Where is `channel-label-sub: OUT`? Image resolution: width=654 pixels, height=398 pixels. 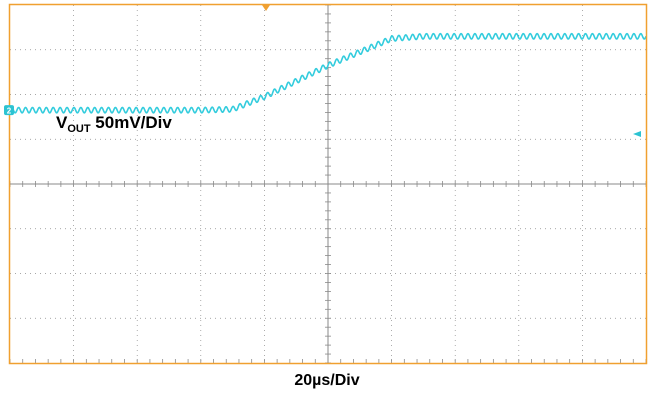 channel-label-sub: OUT is located at coordinates (79, 129).